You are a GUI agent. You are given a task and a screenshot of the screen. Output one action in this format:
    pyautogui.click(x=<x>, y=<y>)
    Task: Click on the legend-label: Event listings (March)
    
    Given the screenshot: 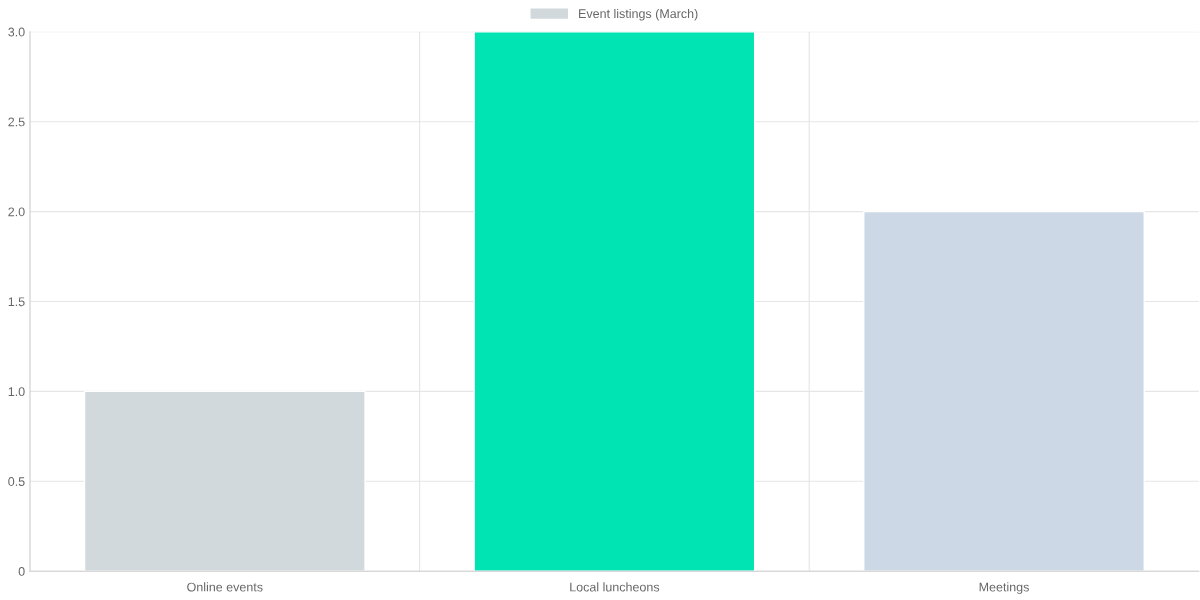 What is the action you would take?
    pyautogui.click(x=638, y=14)
    